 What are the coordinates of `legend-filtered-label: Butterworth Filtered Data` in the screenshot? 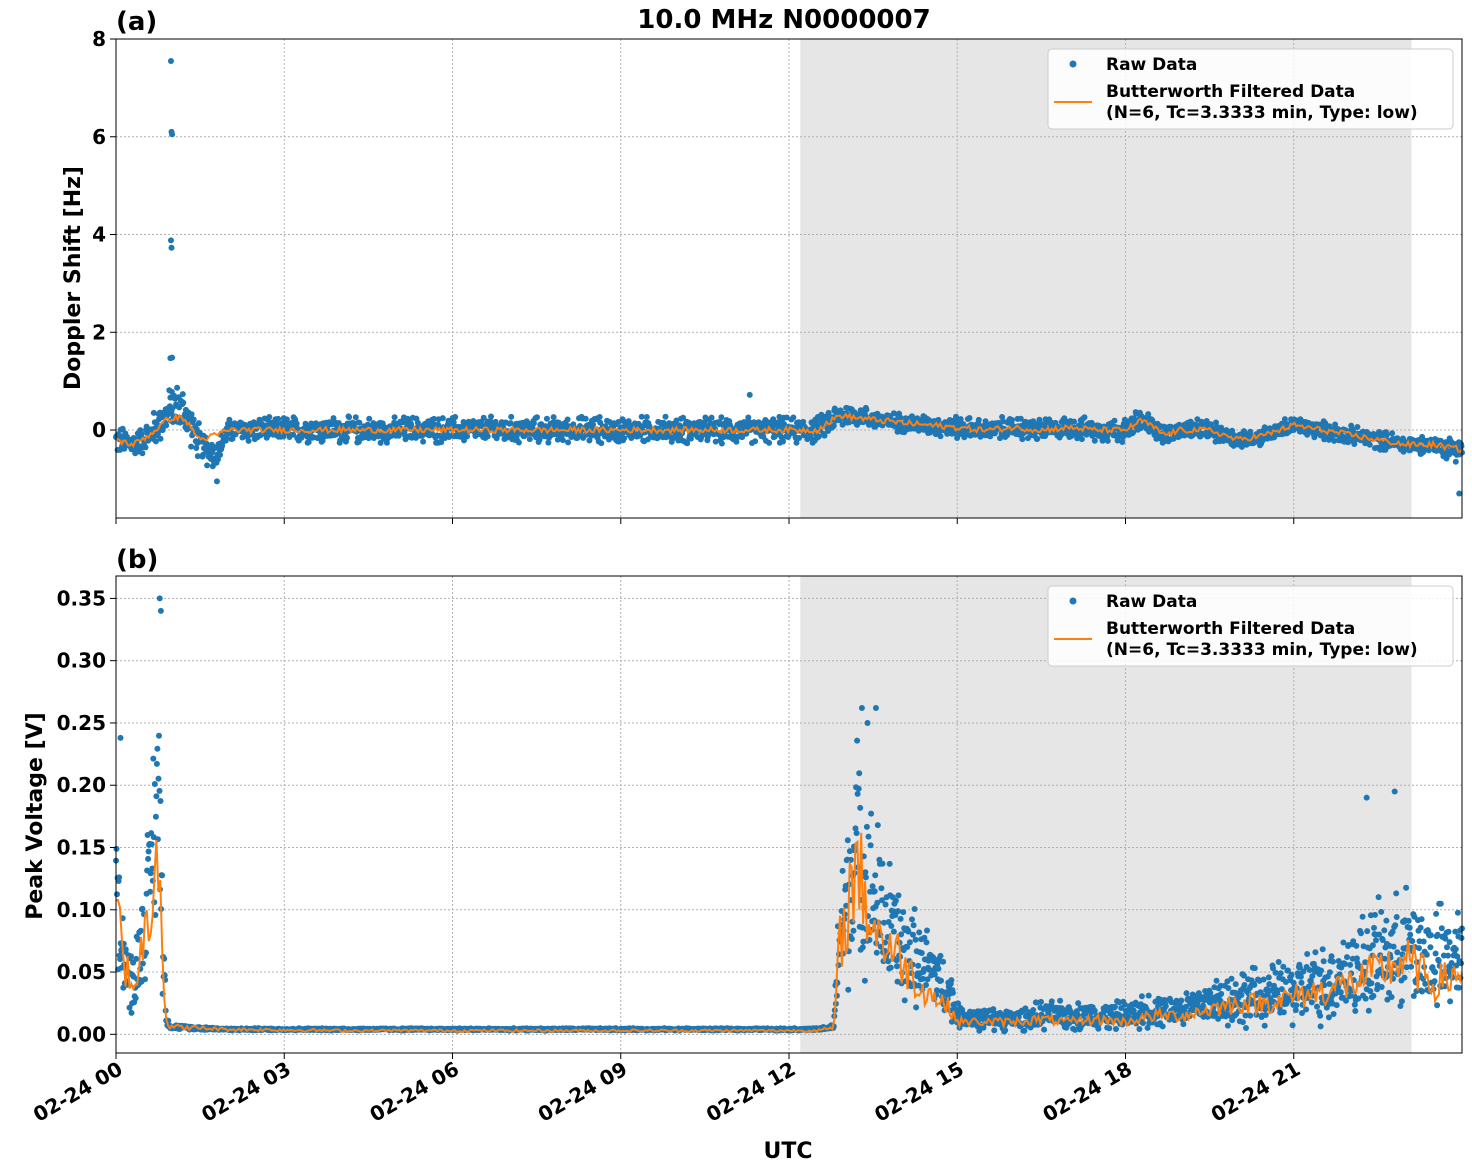 It's located at (1230, 92).